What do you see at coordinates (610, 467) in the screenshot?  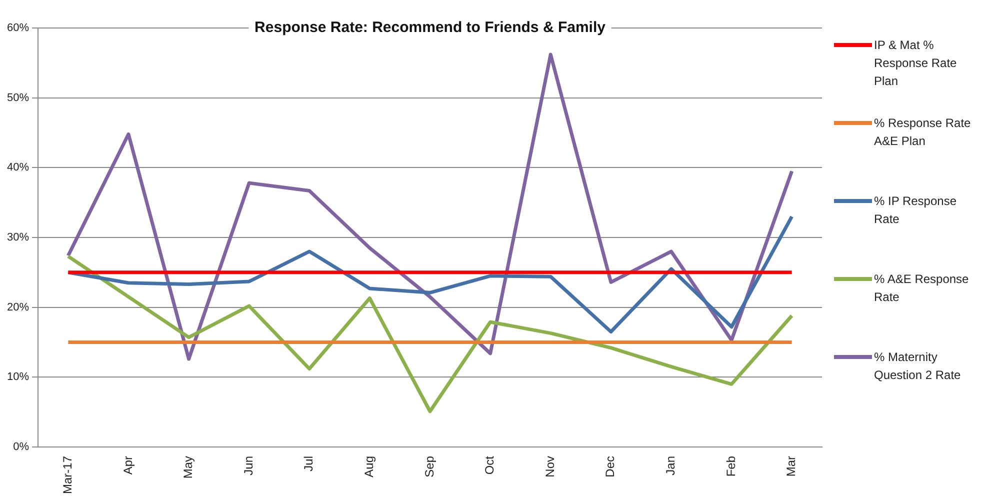 I see `x-tick-label: Dec` at bounding box center [610, 467].